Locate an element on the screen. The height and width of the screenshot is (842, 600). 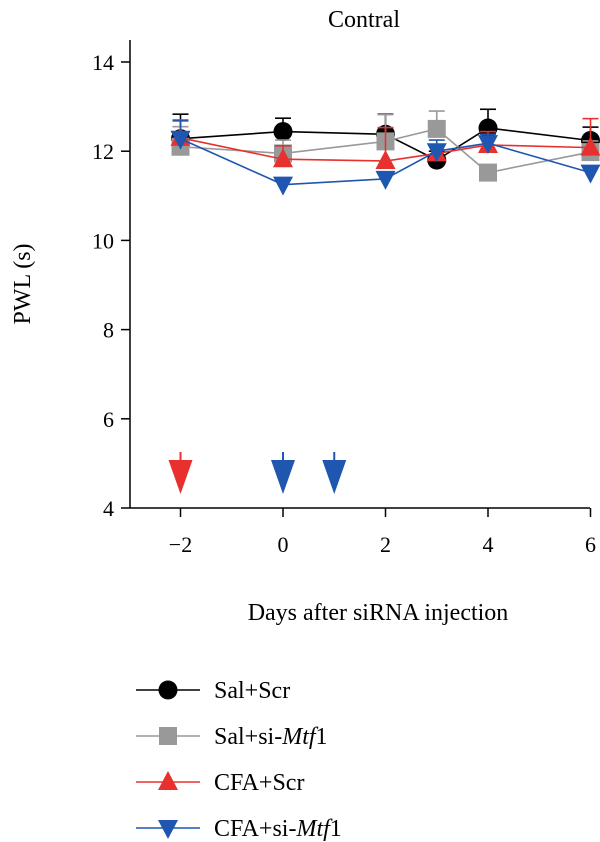
legend-label-prefix: Sal+si- is located at coordinates (248, 737).